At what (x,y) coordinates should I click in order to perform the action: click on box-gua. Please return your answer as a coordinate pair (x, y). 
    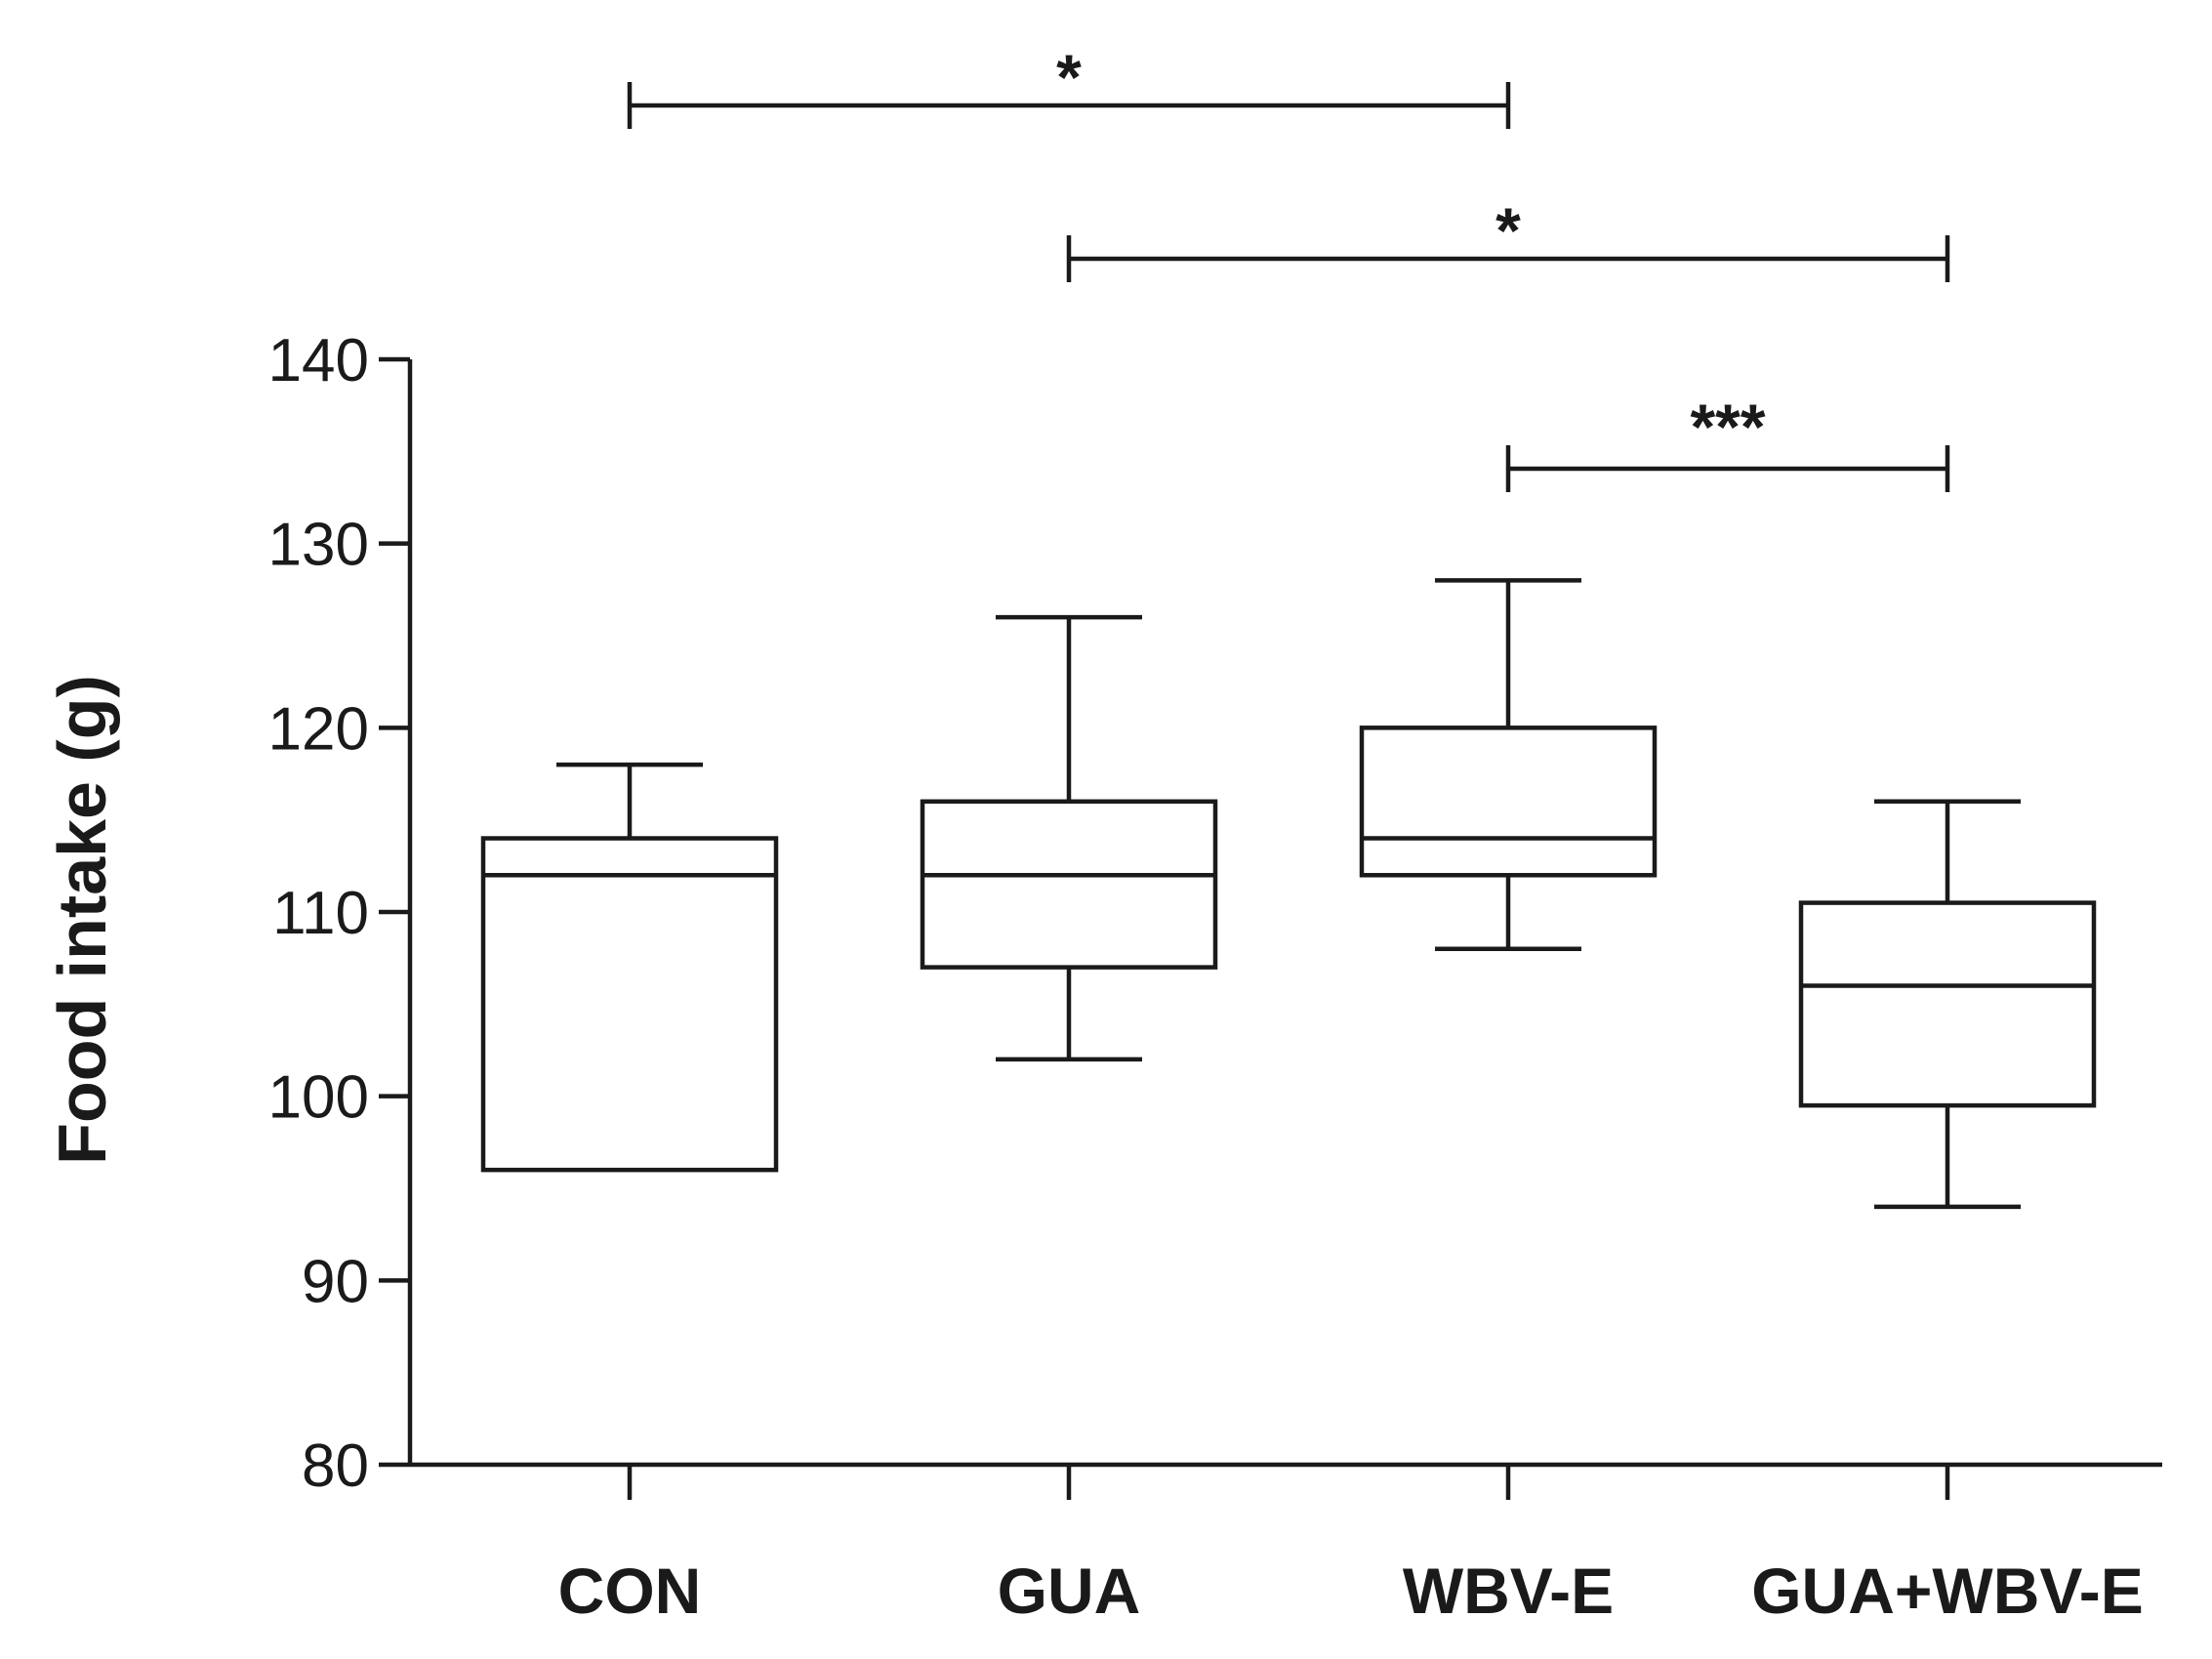
    Looking at the image, I should click on (1069, 838).